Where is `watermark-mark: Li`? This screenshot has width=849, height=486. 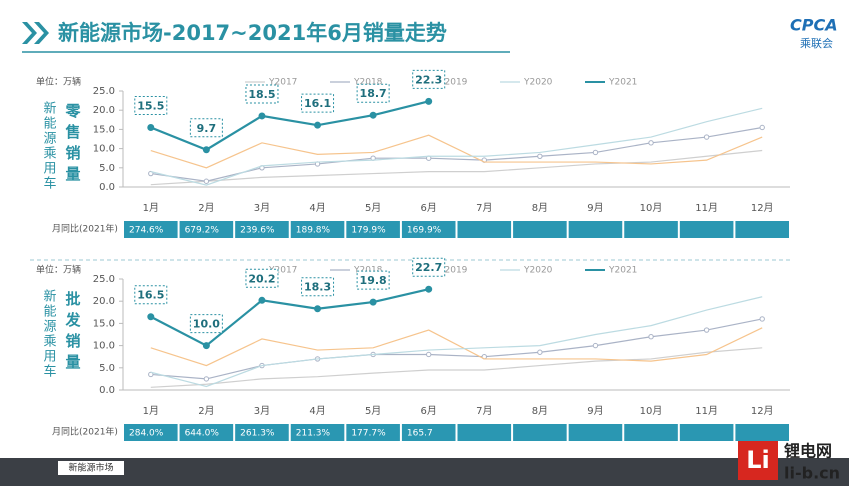
watermark-mark: Li is located at coordinates (758, 460).